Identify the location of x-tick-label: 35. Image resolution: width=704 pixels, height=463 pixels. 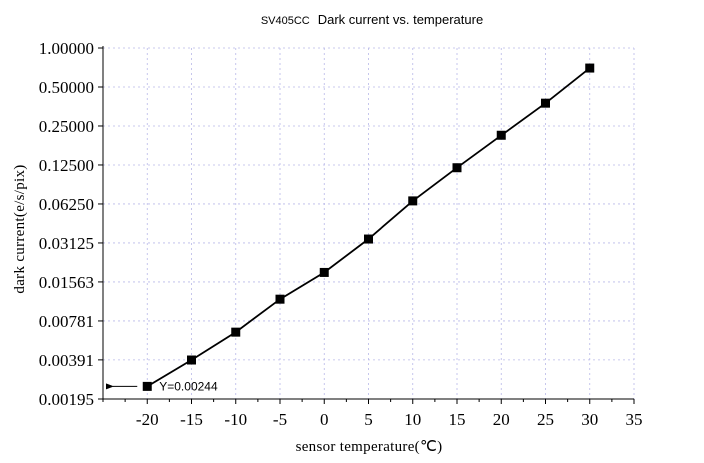
(634, 419).